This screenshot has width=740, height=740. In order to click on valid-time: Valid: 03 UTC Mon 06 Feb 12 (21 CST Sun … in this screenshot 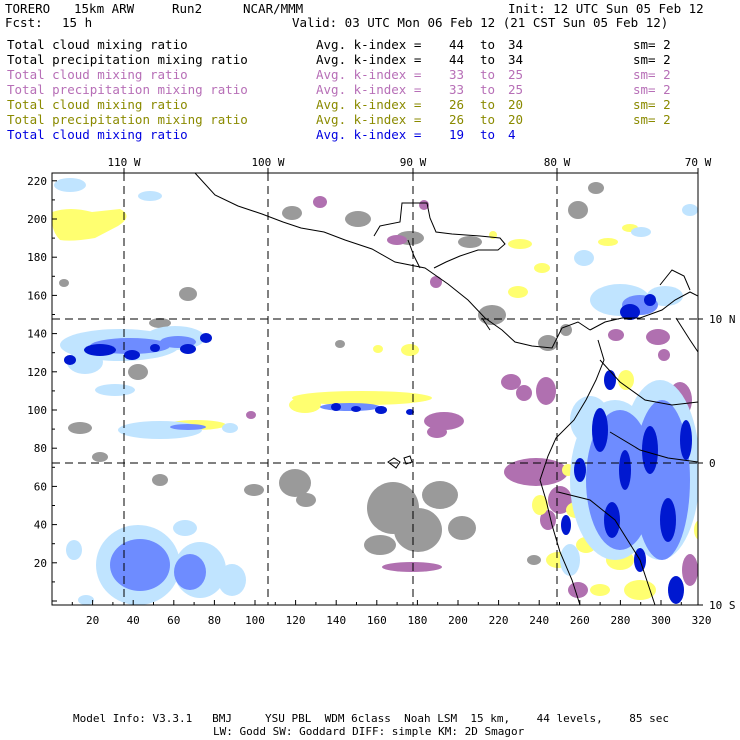, I will do `click(480, 22)`.